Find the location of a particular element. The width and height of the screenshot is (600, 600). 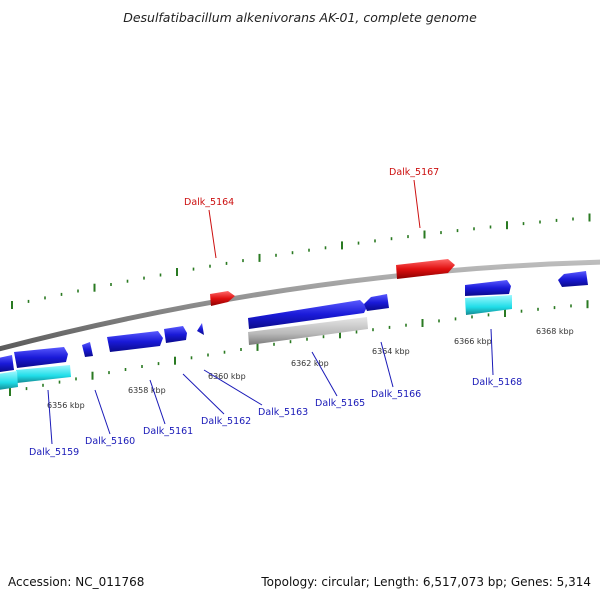

kbp-label: 6366 kbp is located at coordinates (473, 341).